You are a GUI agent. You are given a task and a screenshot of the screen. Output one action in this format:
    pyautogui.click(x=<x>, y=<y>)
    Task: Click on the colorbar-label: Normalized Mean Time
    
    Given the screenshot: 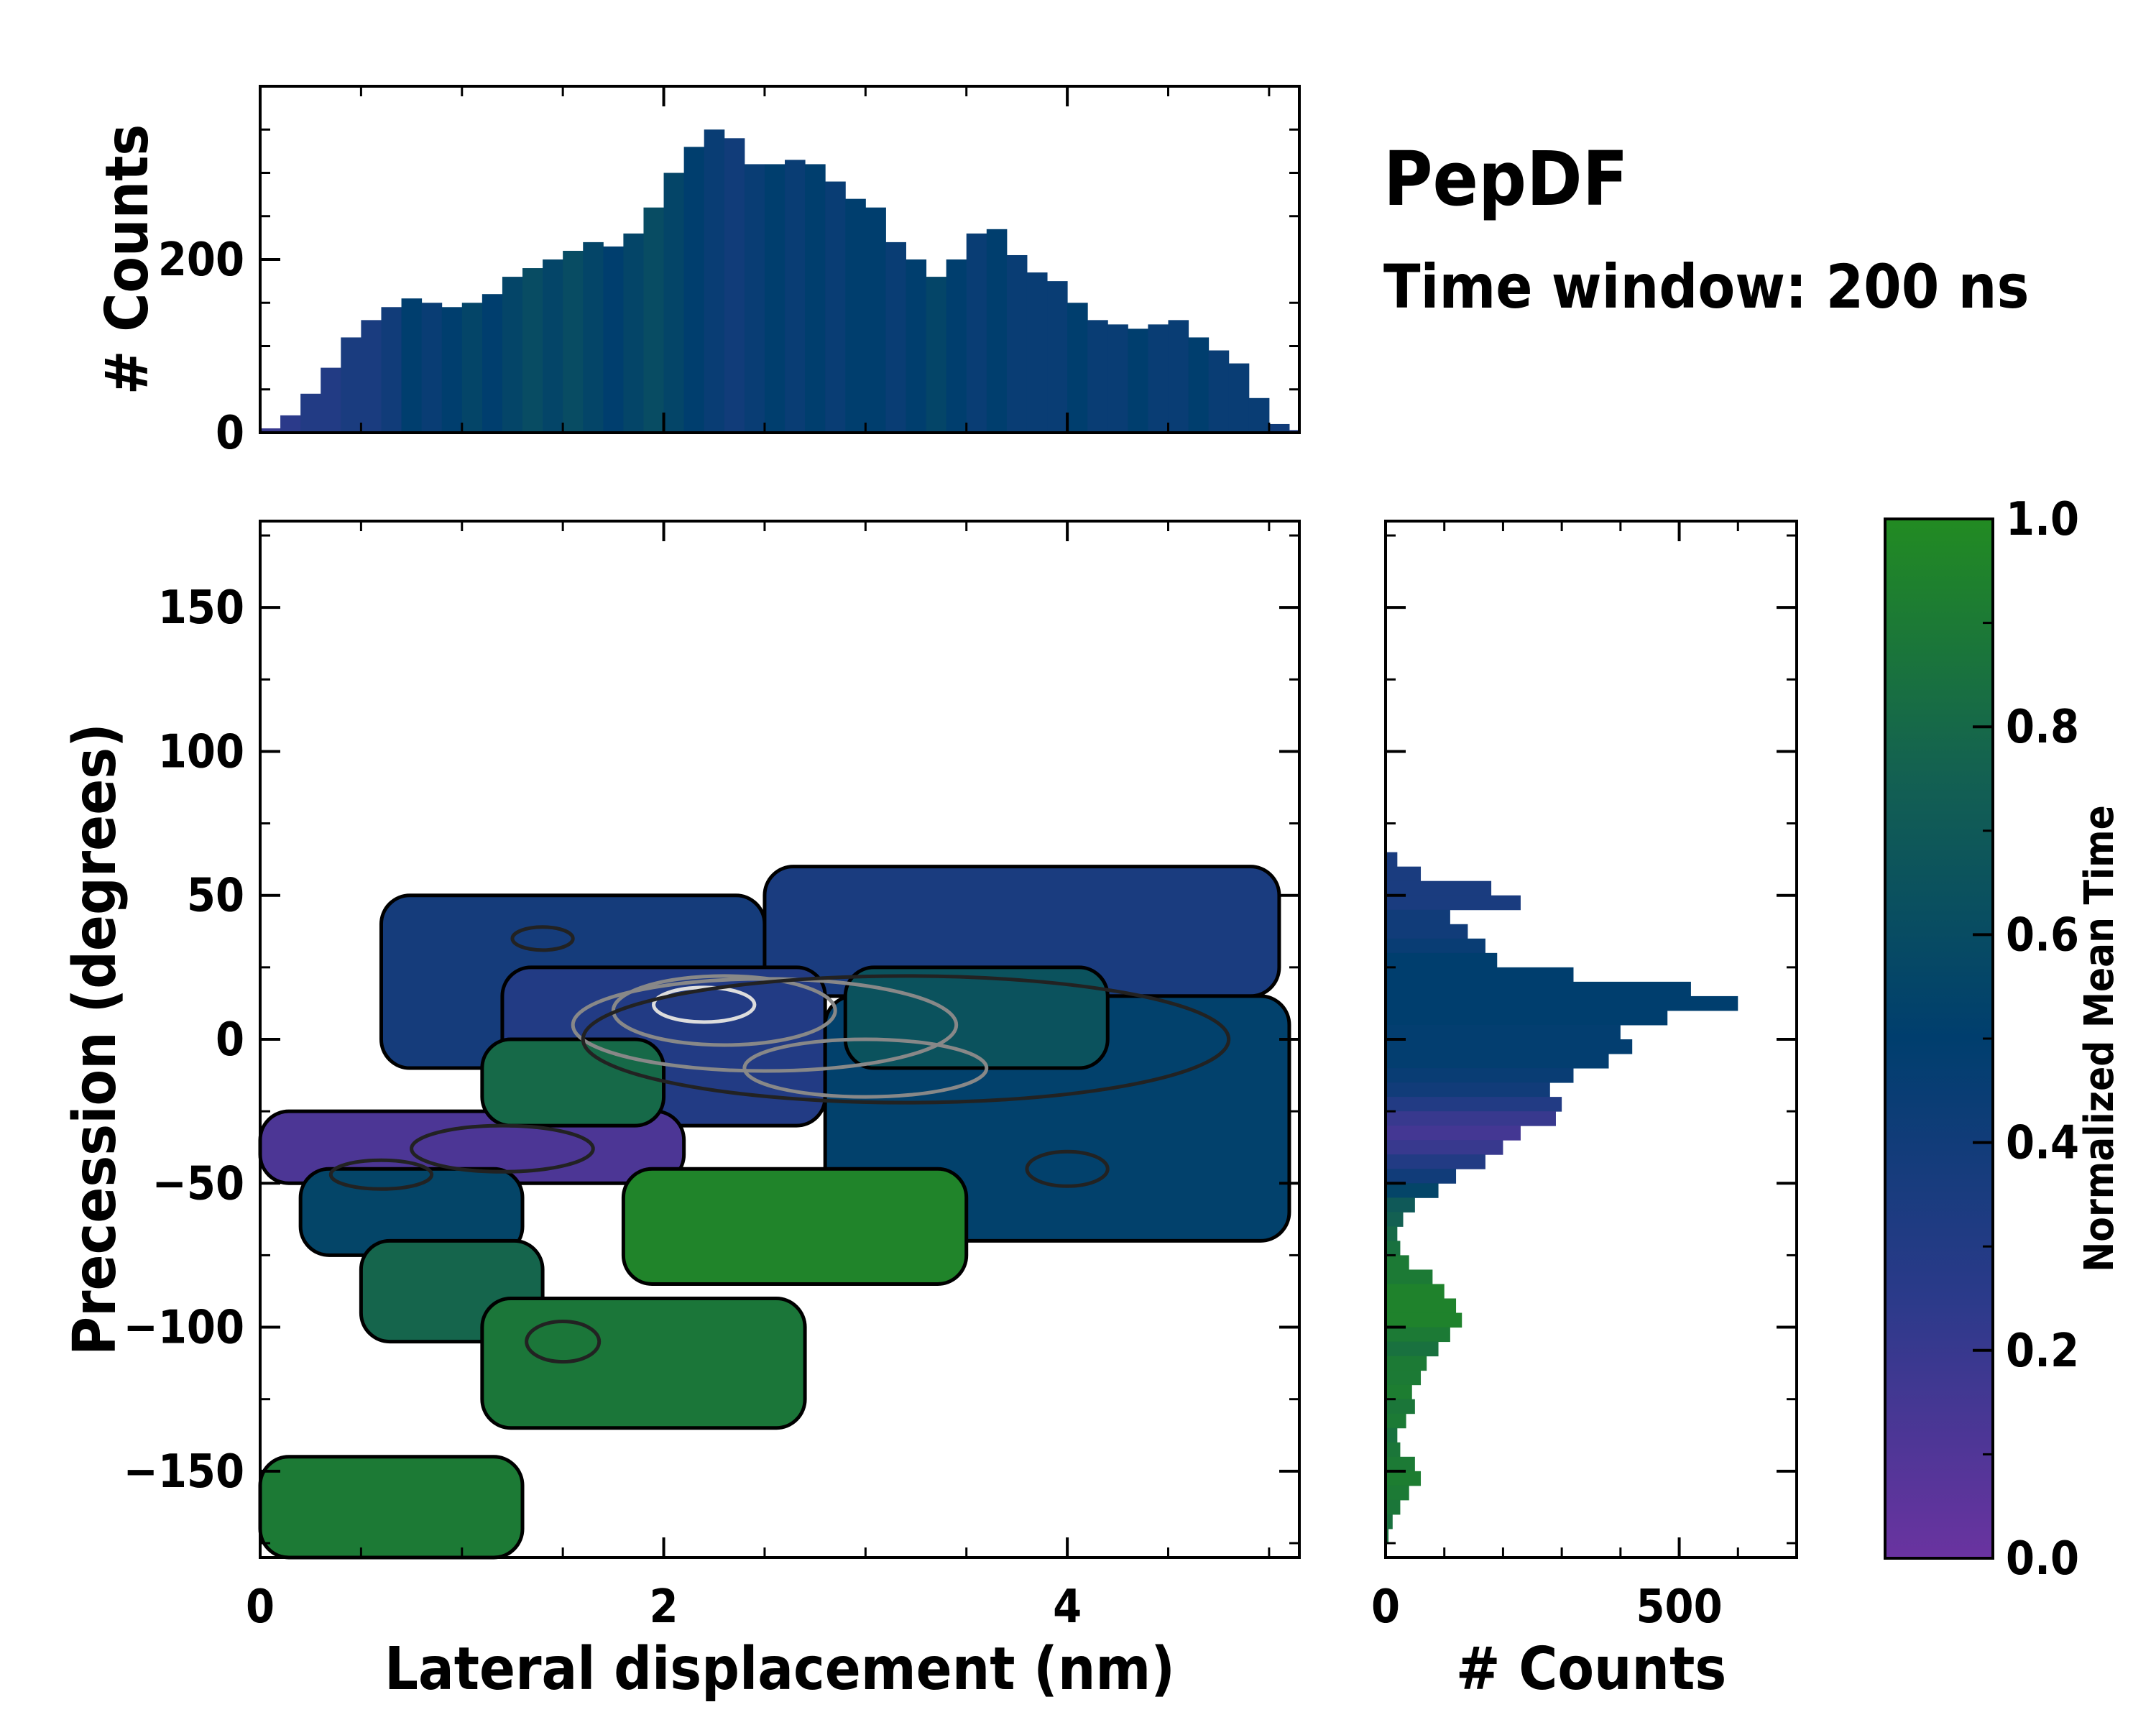 What is the action you would take?
    pyautogui.click(x=2099, y=1038)
    